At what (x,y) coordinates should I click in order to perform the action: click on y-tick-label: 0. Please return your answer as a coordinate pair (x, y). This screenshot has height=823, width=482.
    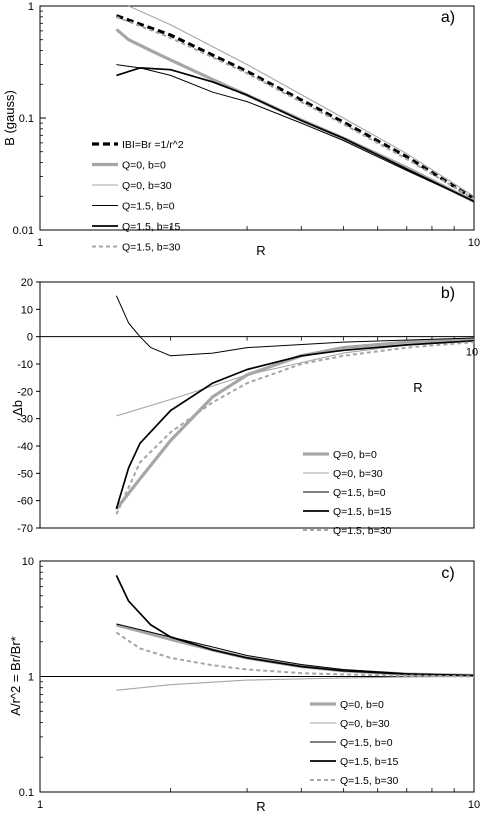
    Looking at the image, I should click on (30, 338).